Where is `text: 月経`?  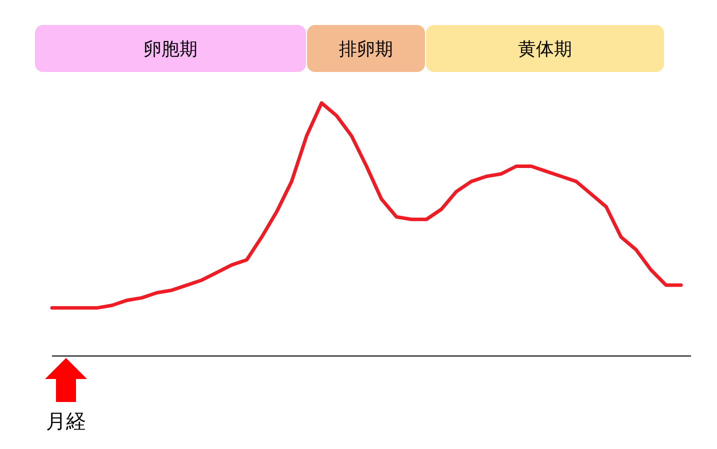
text: 月経 is located at coordinates (66, 421).